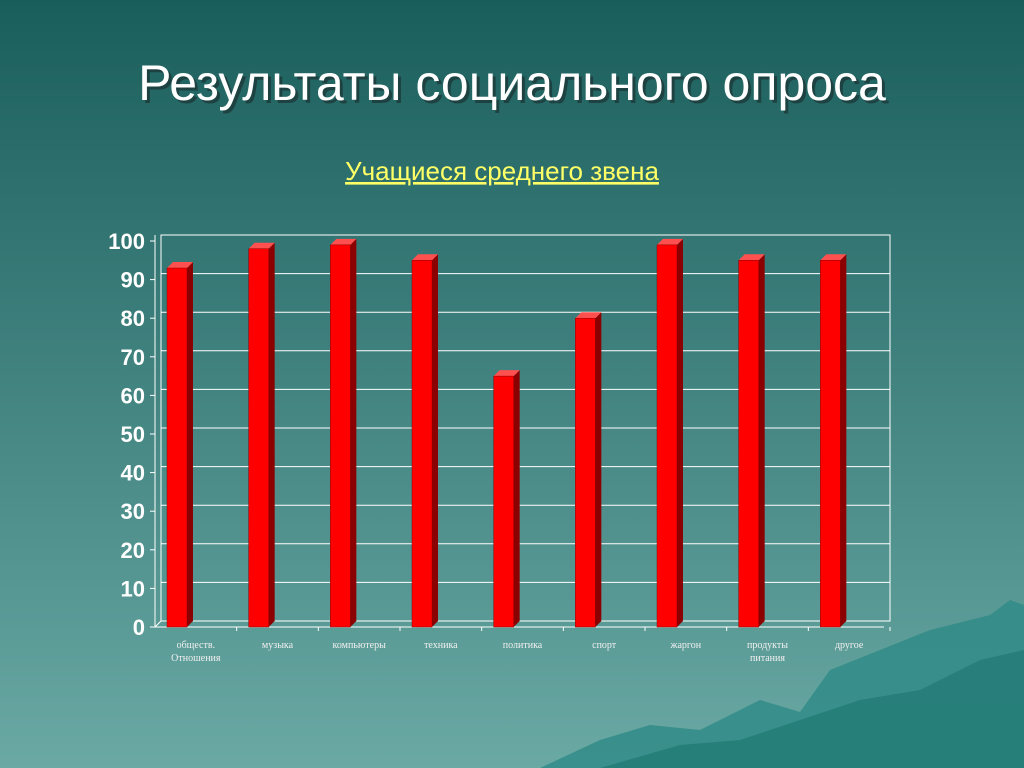 Image resolution: width=1024 pixels, height=768 pixels. What do you see at coordinates (686, 645) in the screenshot?
I see `x-tick-label: жаргон` at bounding box center [686, 645].